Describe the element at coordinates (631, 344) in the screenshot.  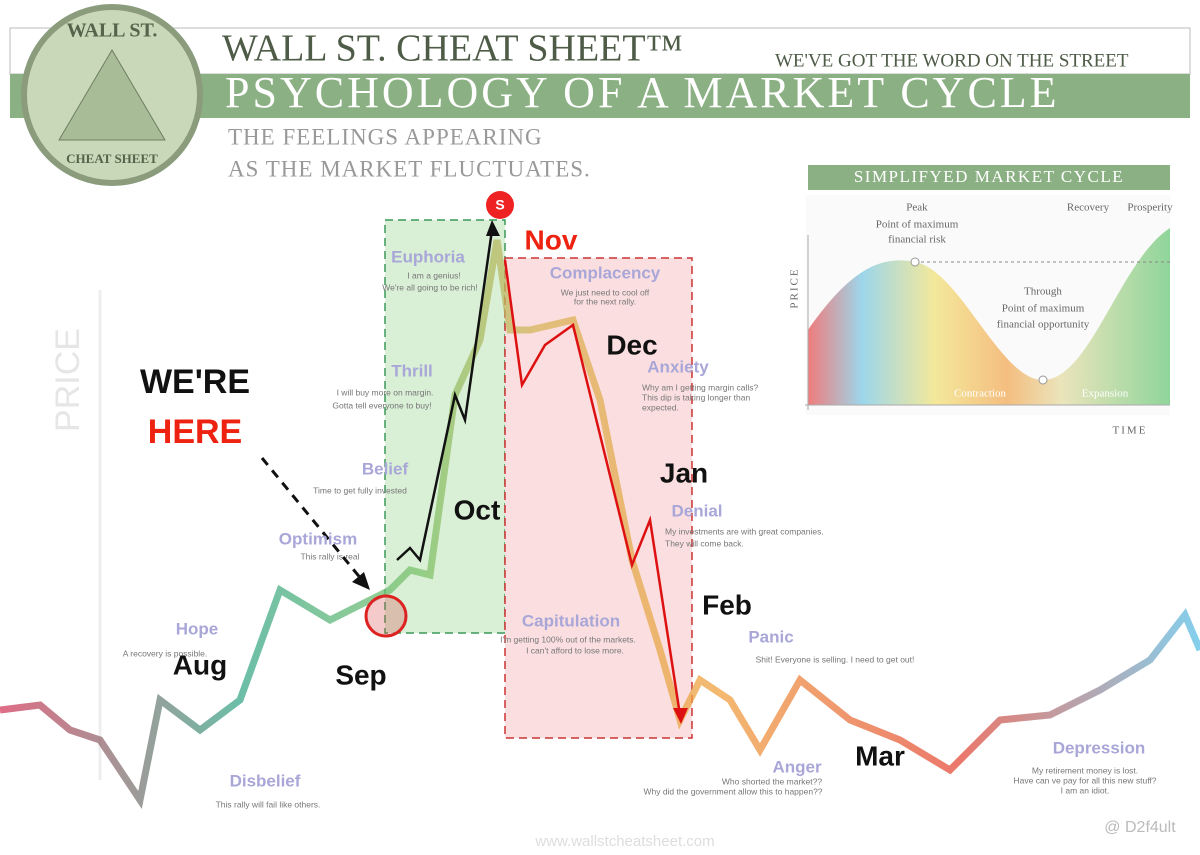
I see `month: Dec` at that location.